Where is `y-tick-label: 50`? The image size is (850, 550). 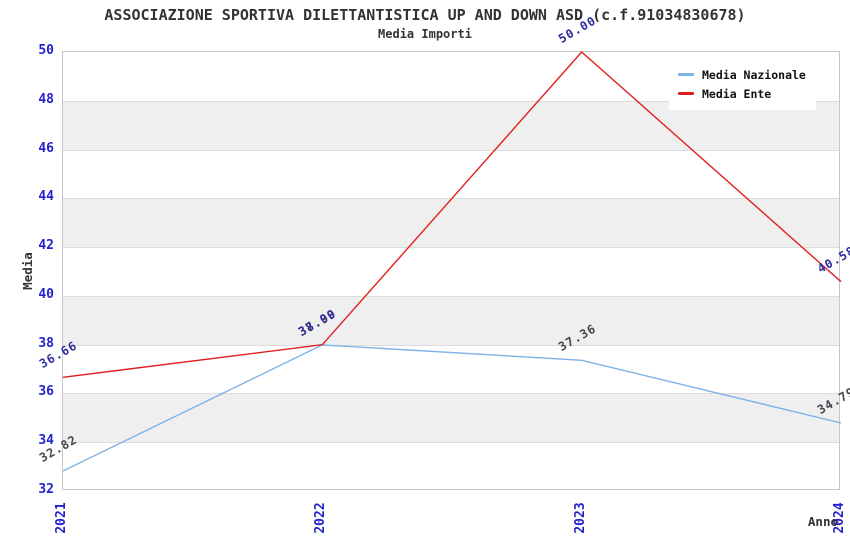 y-tick-label: 50 is located at coordinates (46, 50).